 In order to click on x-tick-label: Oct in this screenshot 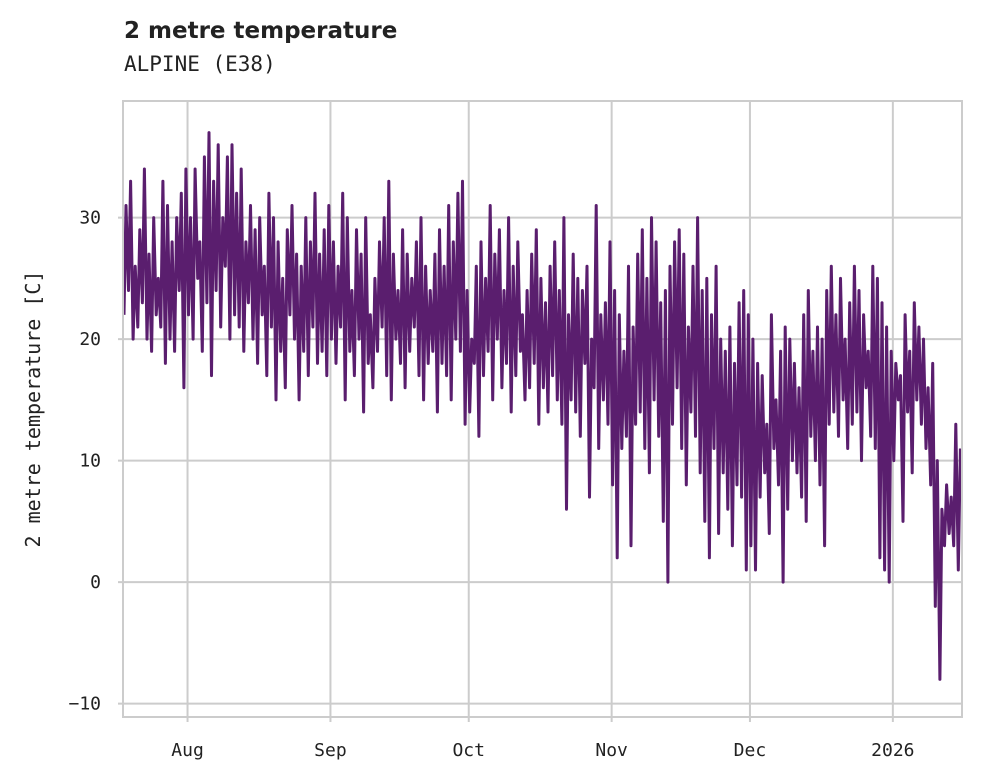, I will do `click(468, 750)`.